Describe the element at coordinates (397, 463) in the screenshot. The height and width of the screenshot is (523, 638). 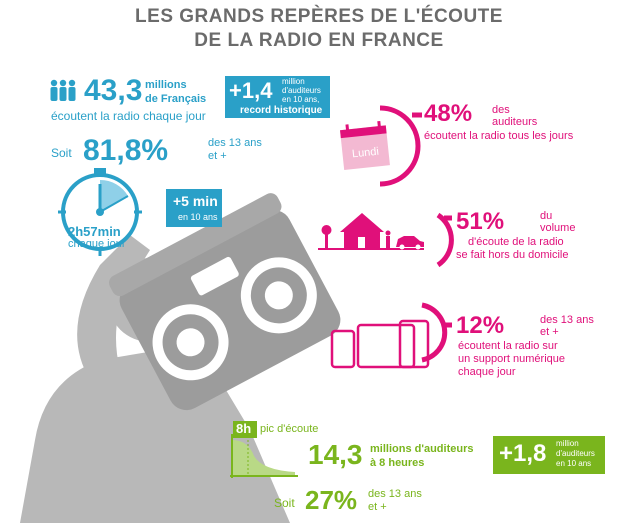
I see `peak-line2: à 8 heures` at that location.